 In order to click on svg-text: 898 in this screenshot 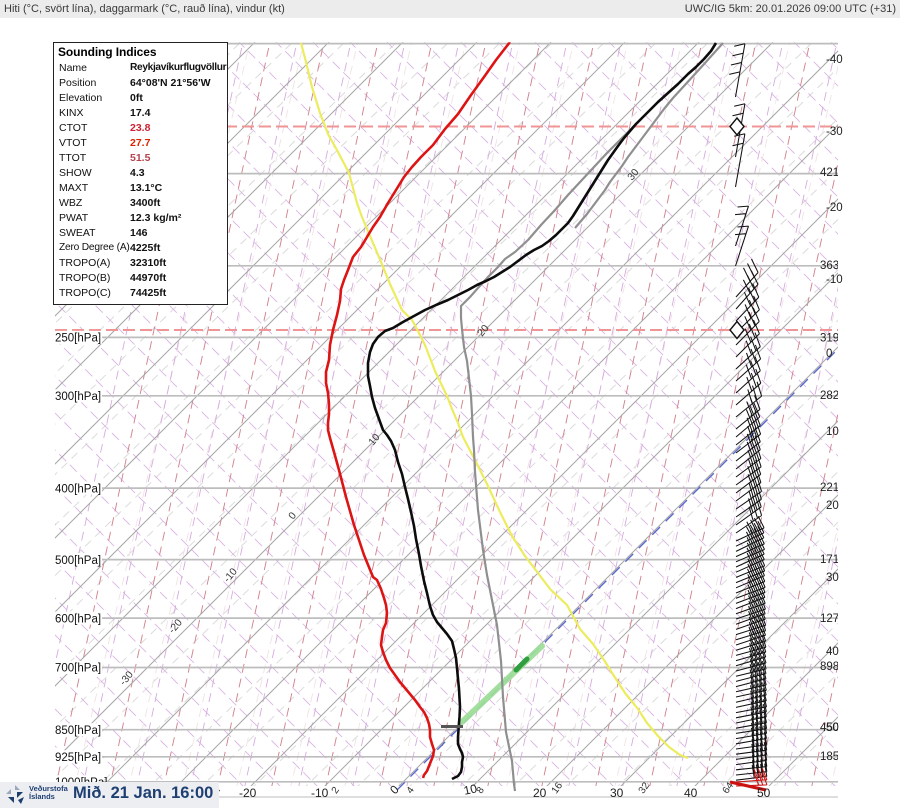, I will do `click(829, 667)`.